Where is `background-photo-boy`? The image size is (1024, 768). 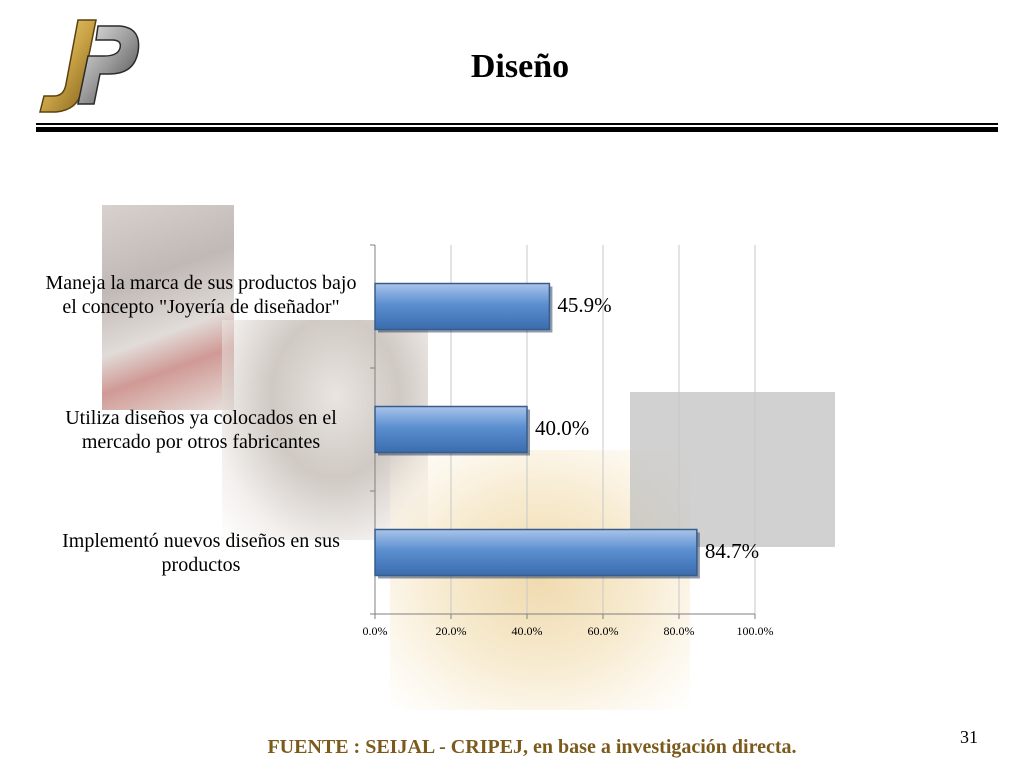
background-photo-boy is located at coordinates (168, 307).